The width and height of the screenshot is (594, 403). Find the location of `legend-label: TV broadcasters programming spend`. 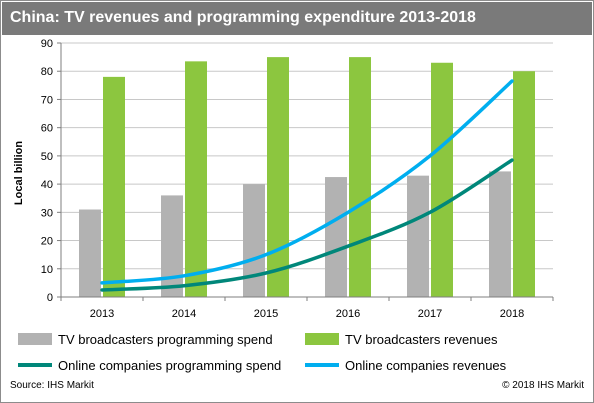

legend-label: TV broadcasters programming spend is located at coordinates (165, 339).